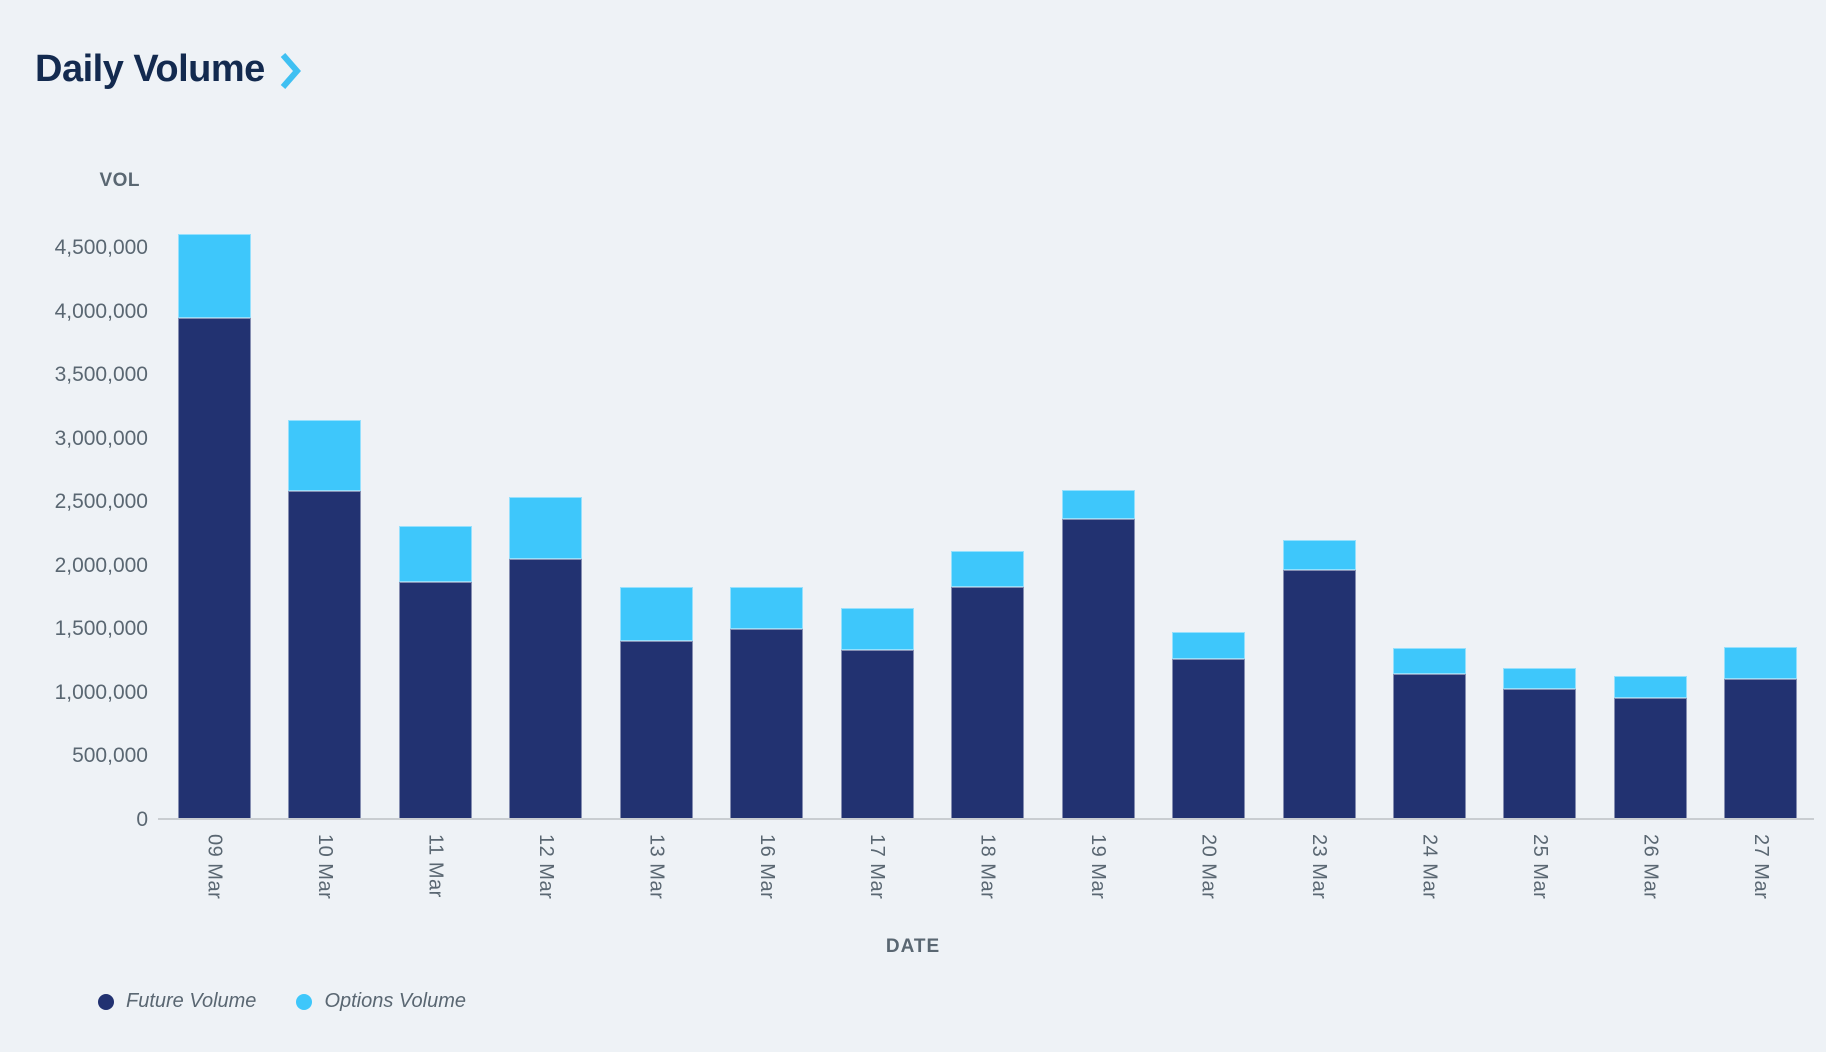 The width and height of the screenshot is (1826, 1064). What do you see at coordinates (214, 568) in the screenshot?
I see `bar-segment-future-09-mar` at bounding box center [214, 568].